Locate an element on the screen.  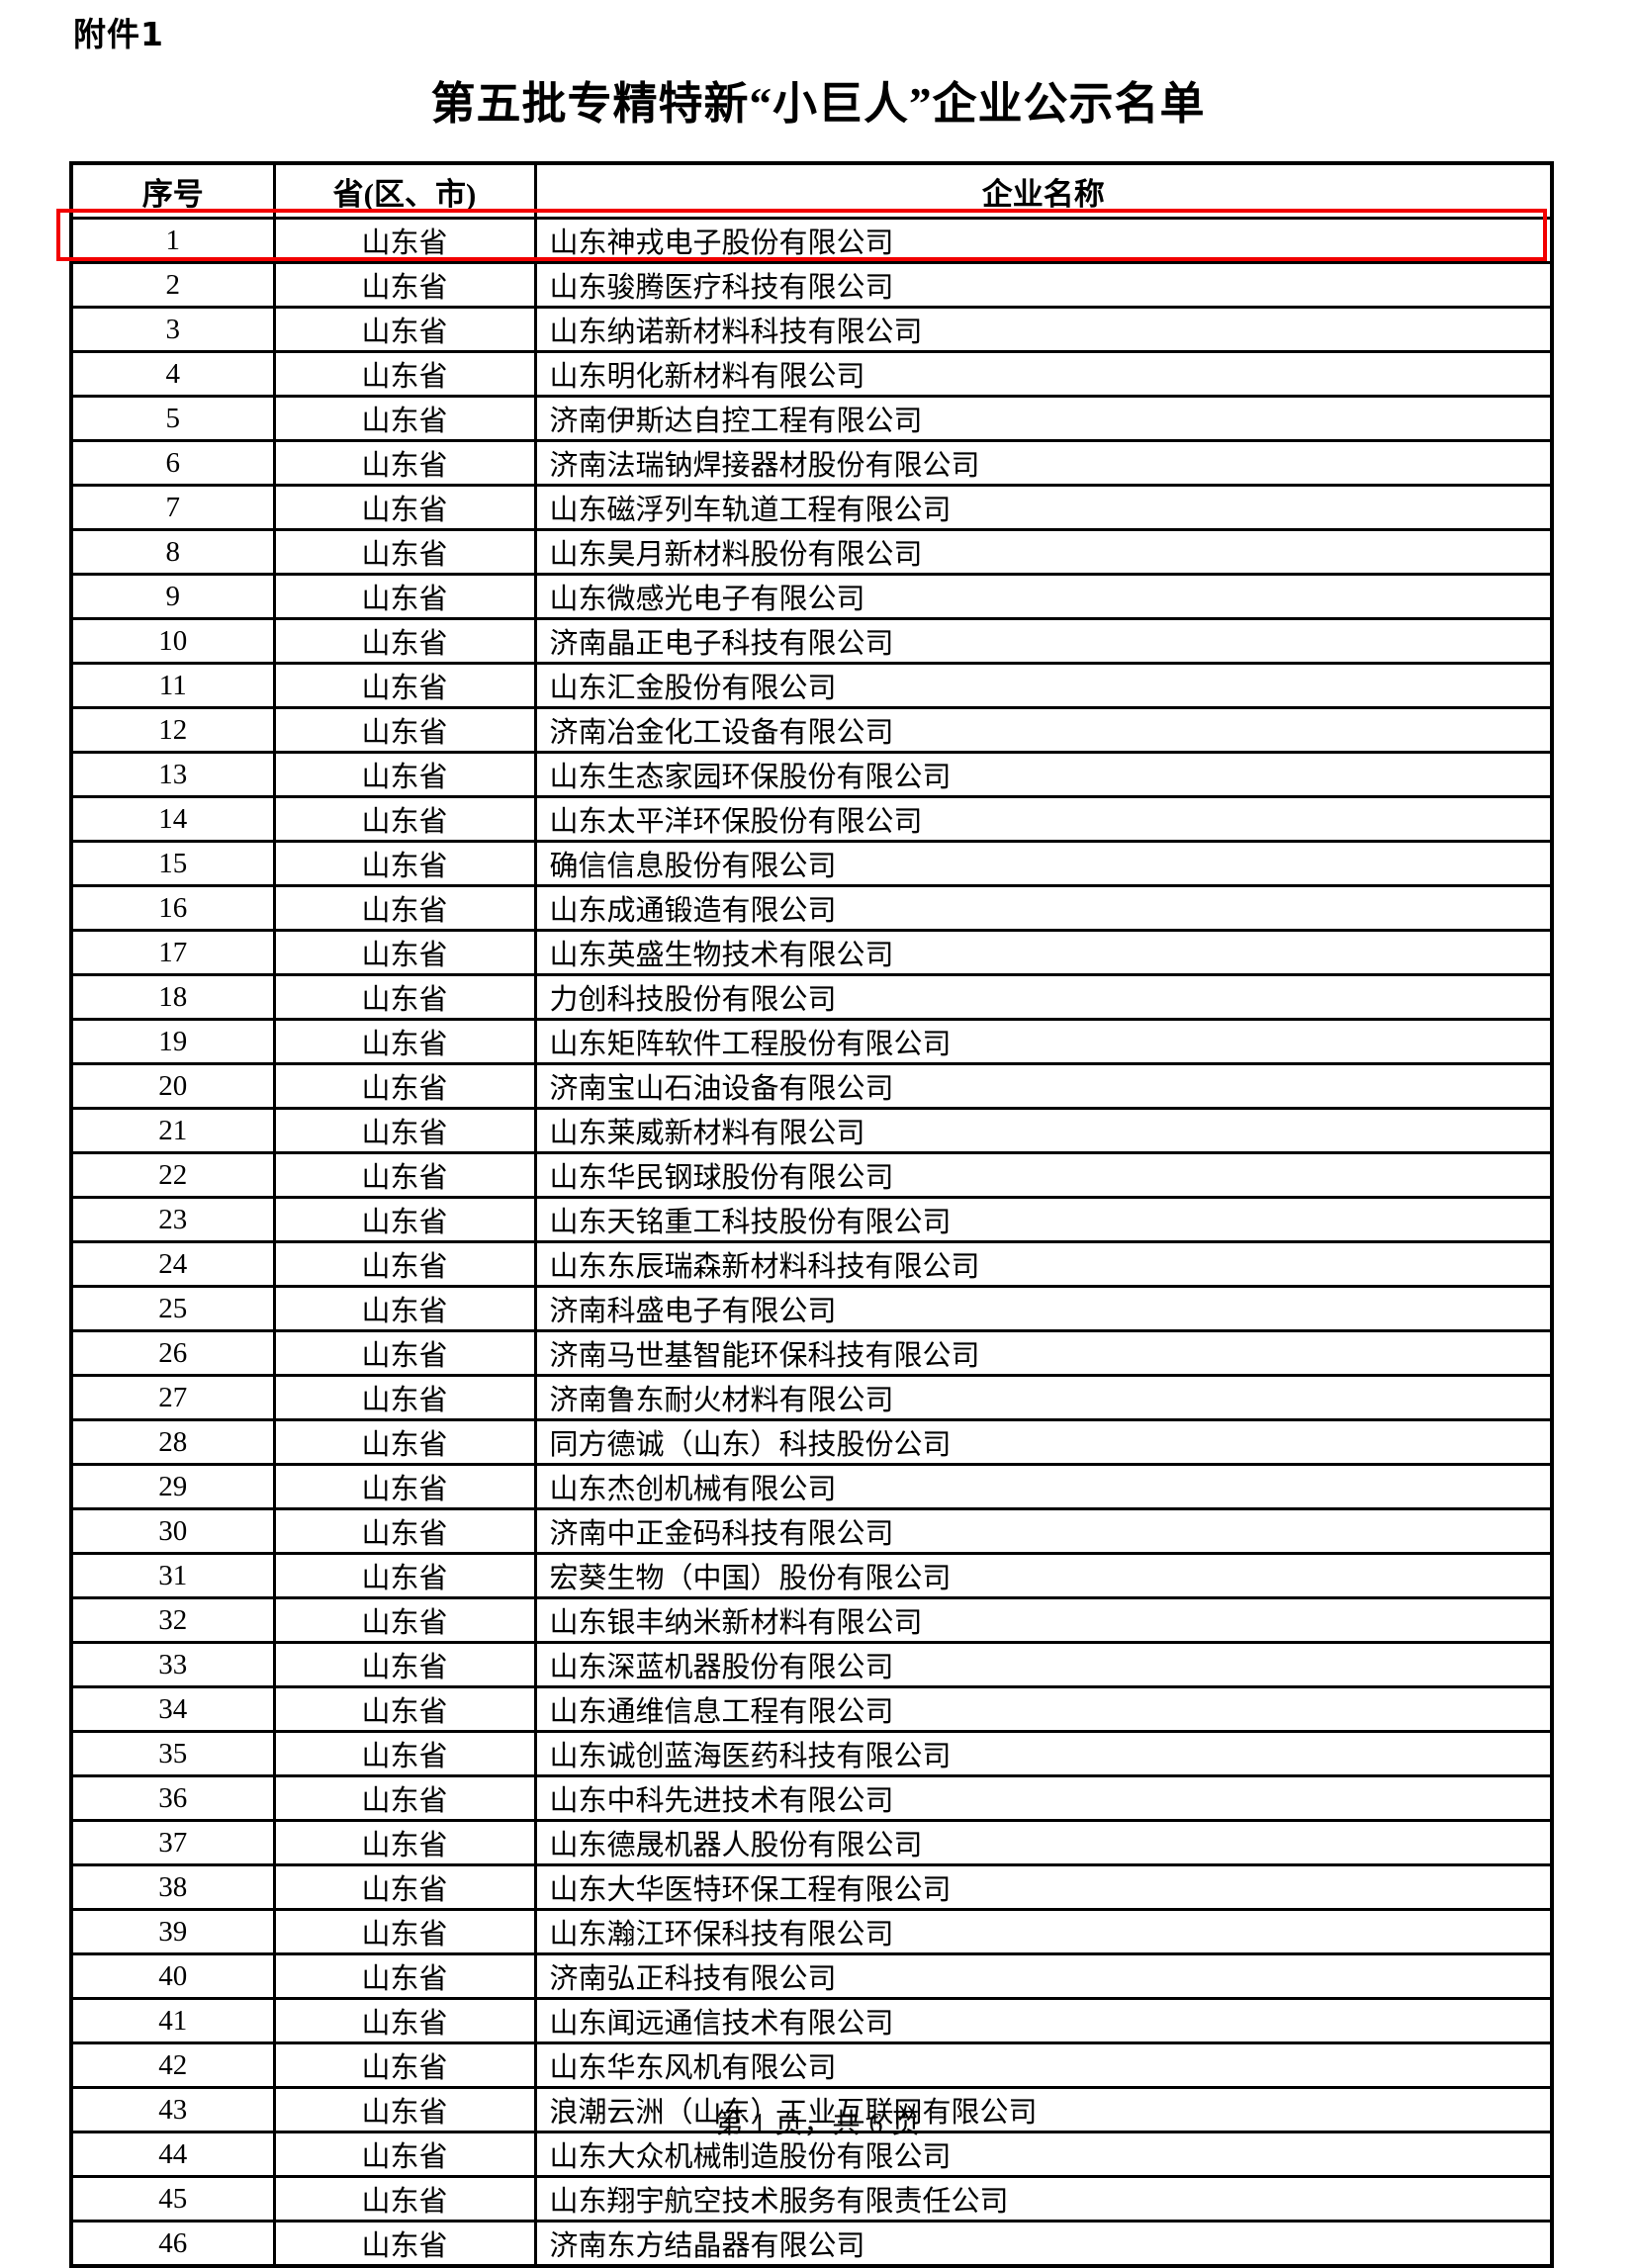
row-company: 山东天铭重工科技股份有限公司 is located at coordinates (1043, 1219).